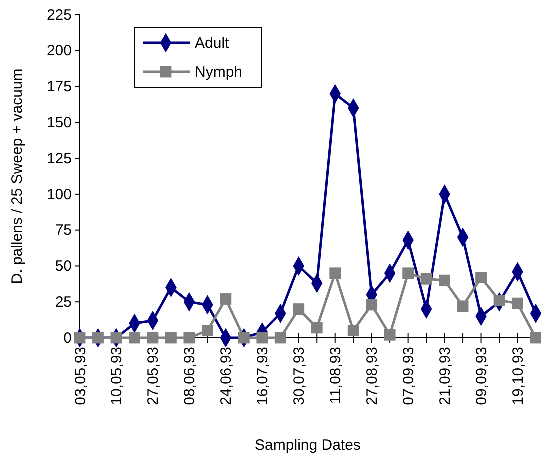  I want to click on y-tick-label: 125, so click(59, 159).